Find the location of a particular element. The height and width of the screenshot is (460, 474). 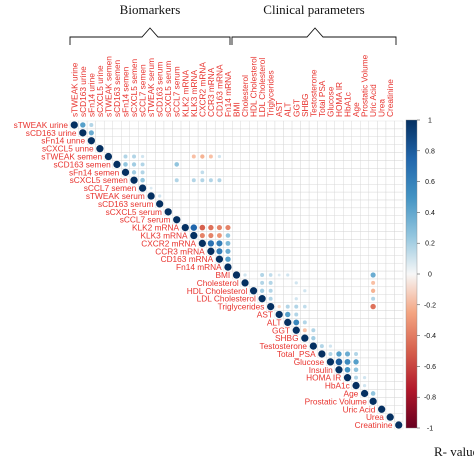

column-label: sFn14 semen is located at coordinates (126, 91).